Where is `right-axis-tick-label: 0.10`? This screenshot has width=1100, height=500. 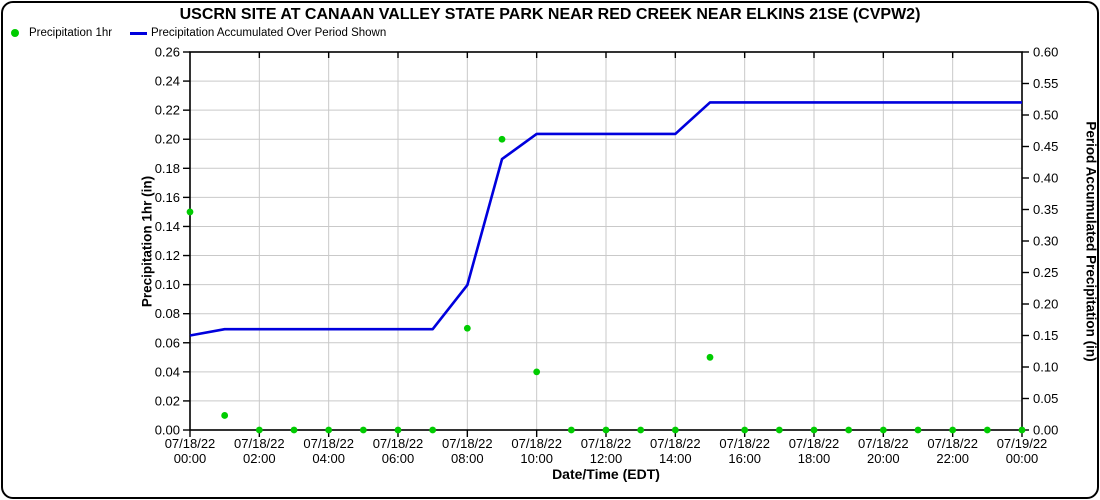
right-axis-tick-label: 0.10 is located at coordinates (1045, 367).